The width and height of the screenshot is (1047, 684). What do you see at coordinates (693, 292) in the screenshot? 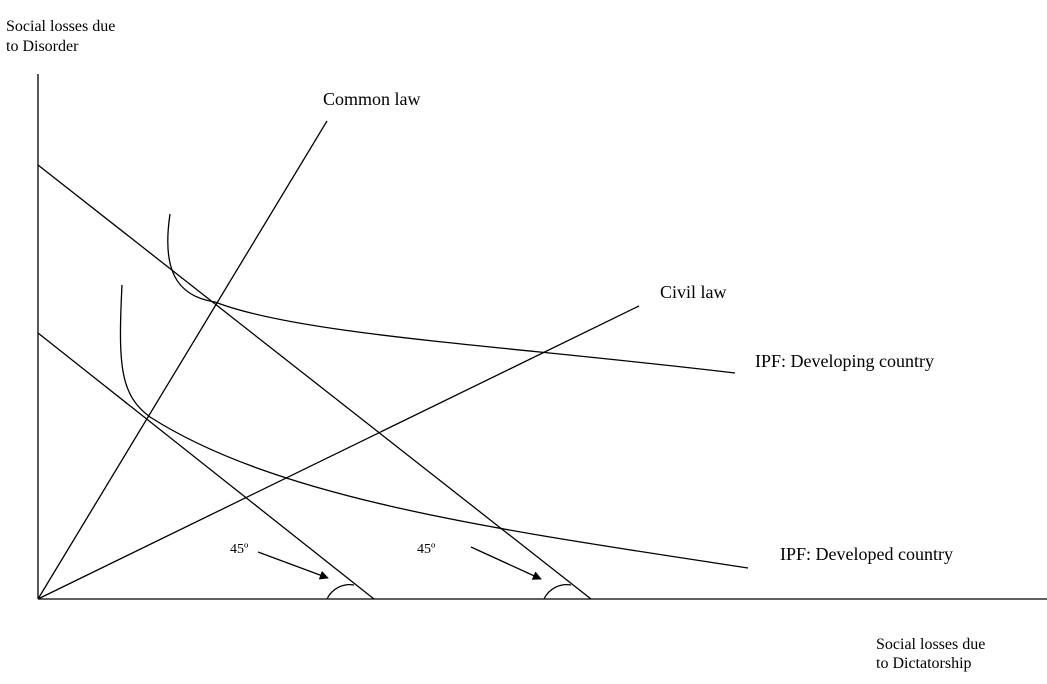
I see `civil-law-label: Civil law` at bounding box center [693, 292].